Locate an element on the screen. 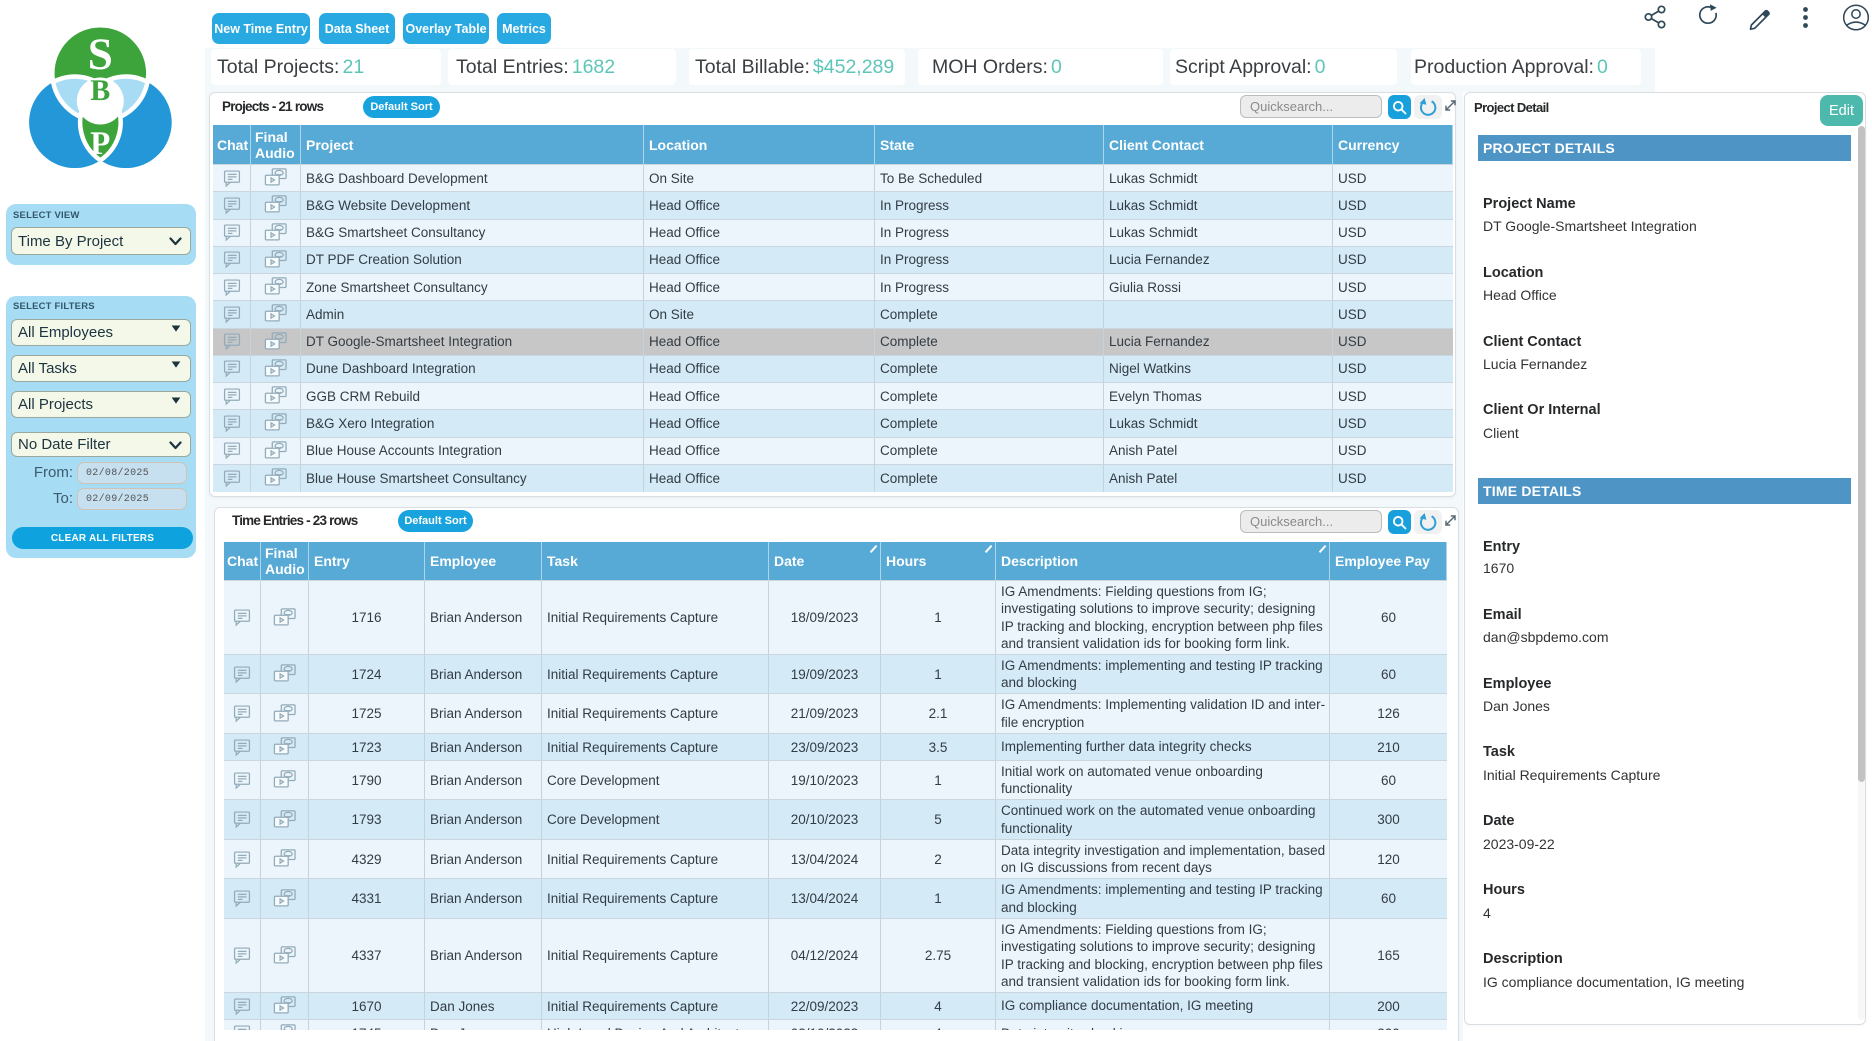  svg-text: P is located at coordinates (100, 144).